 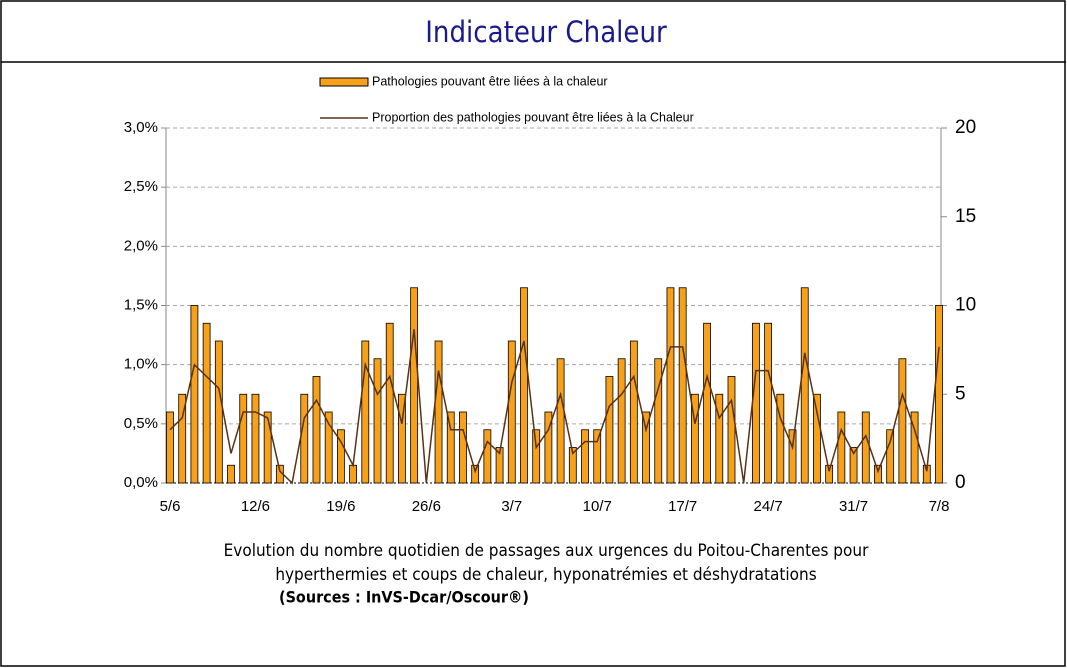 I want to click on y-tick-label: 2,0%, so click(x=141, y=245).